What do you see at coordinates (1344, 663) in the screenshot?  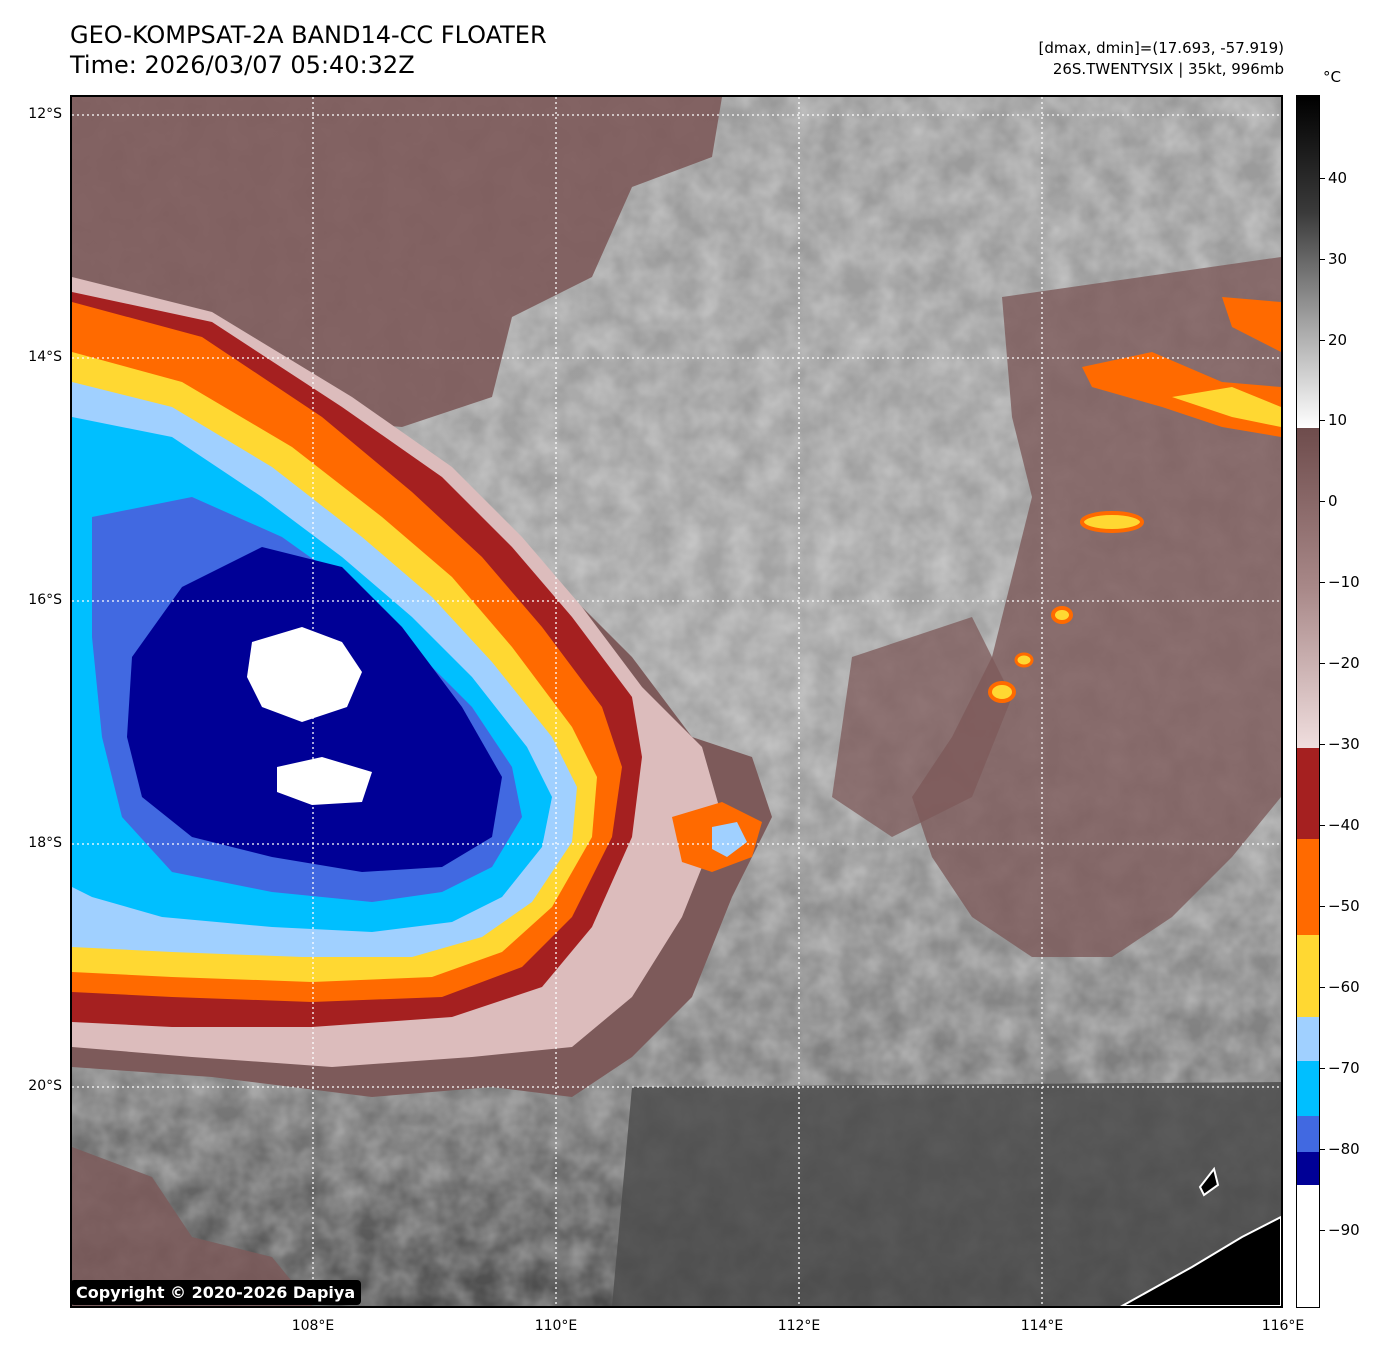 I see `colorbar-tick-minus-20: −20` at bounding box center [1344, 663].